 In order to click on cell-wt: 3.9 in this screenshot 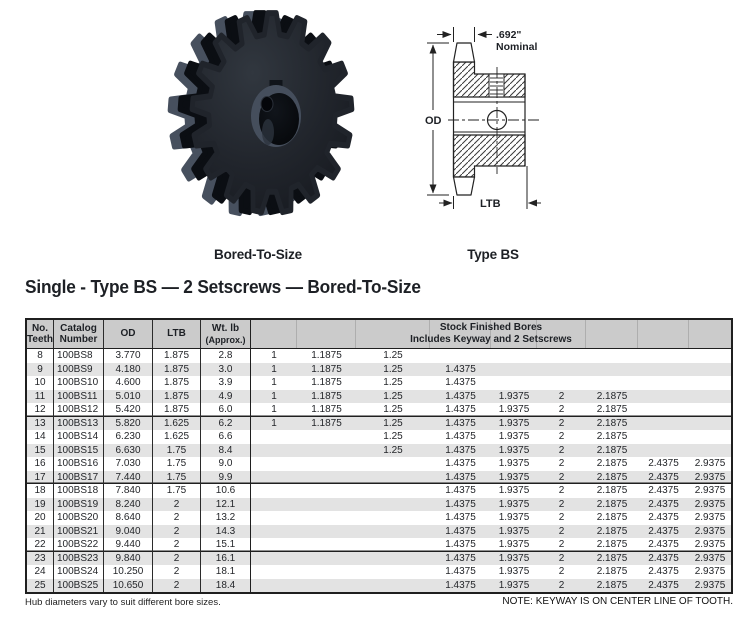, I will do `click(226, 383)`.